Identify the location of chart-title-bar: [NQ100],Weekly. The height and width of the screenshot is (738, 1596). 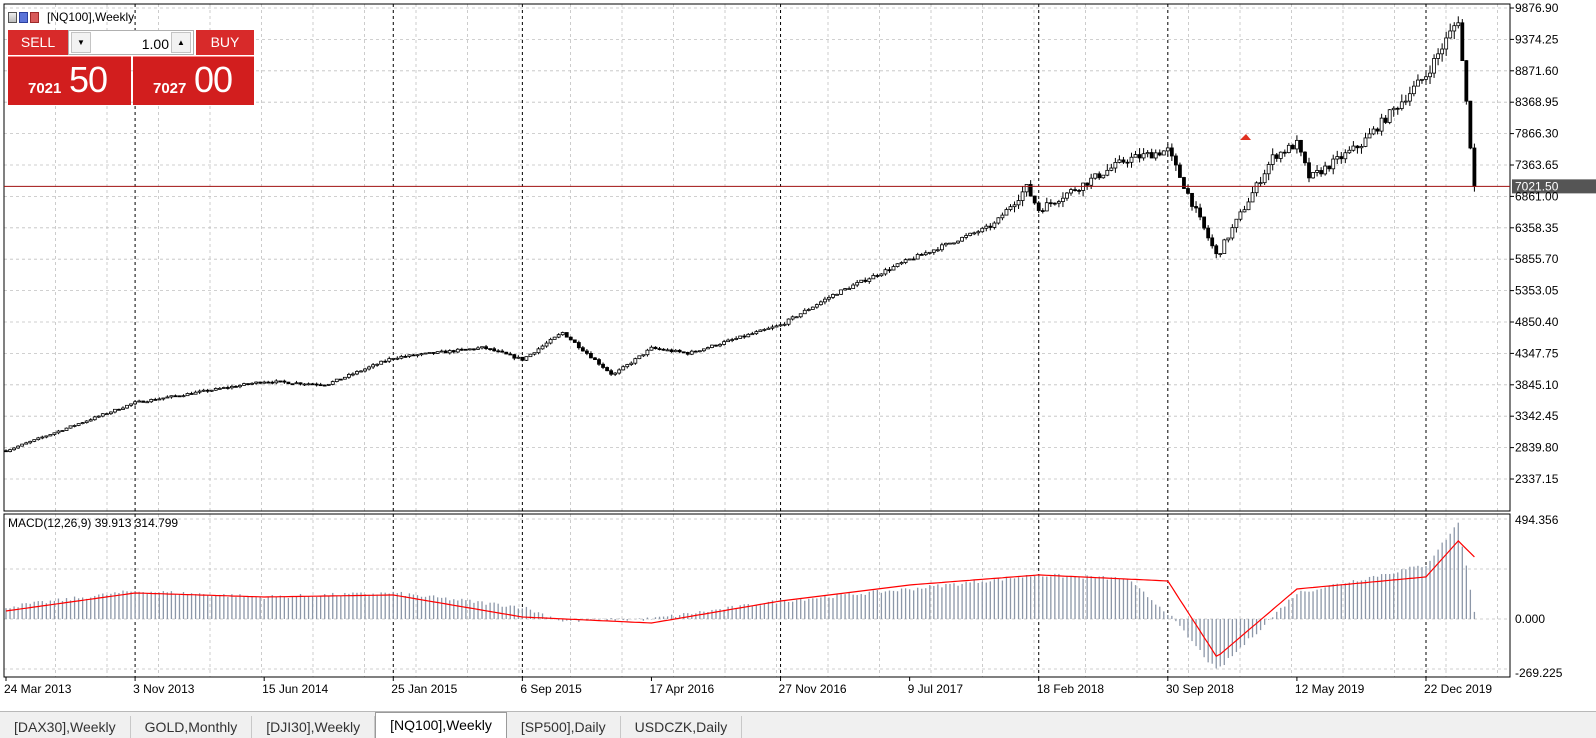
(71, 17).